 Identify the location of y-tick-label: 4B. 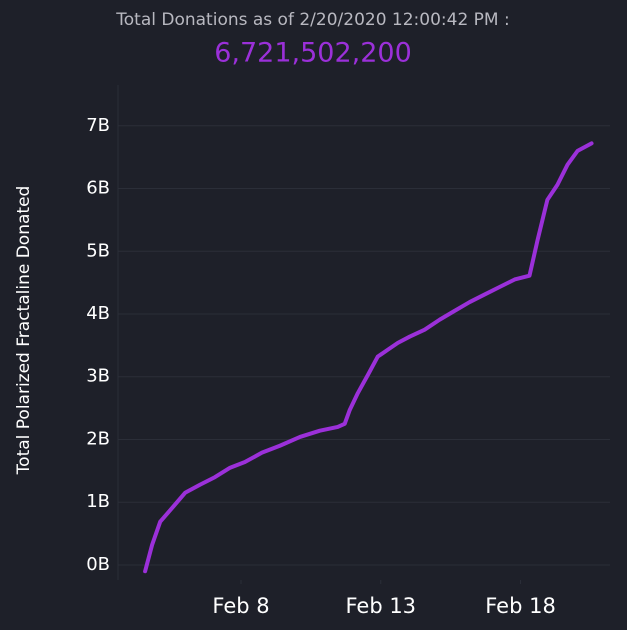
(98, 313).